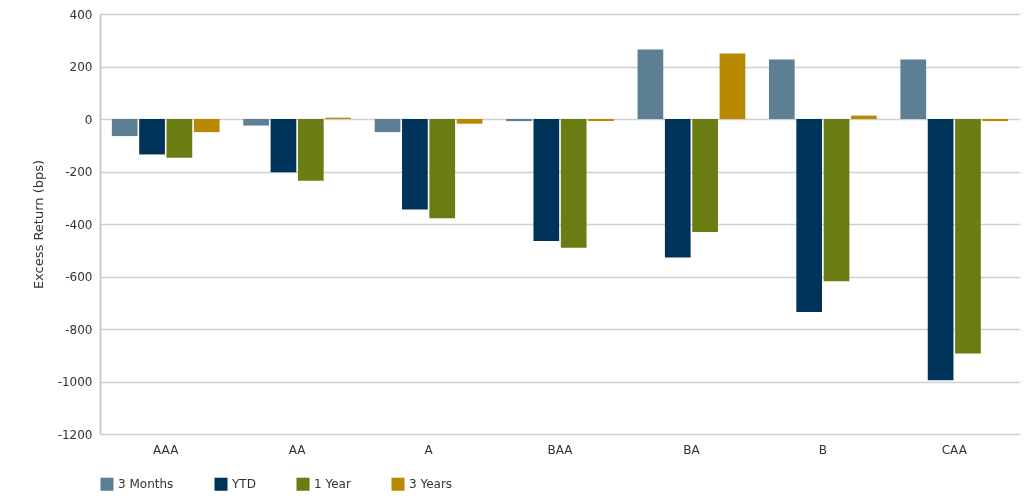 This screenshot has width=1026, height=504. Describe the element at coordinates (297, 449) in the screenshot. I see `x-tick-label: AA` at that location.